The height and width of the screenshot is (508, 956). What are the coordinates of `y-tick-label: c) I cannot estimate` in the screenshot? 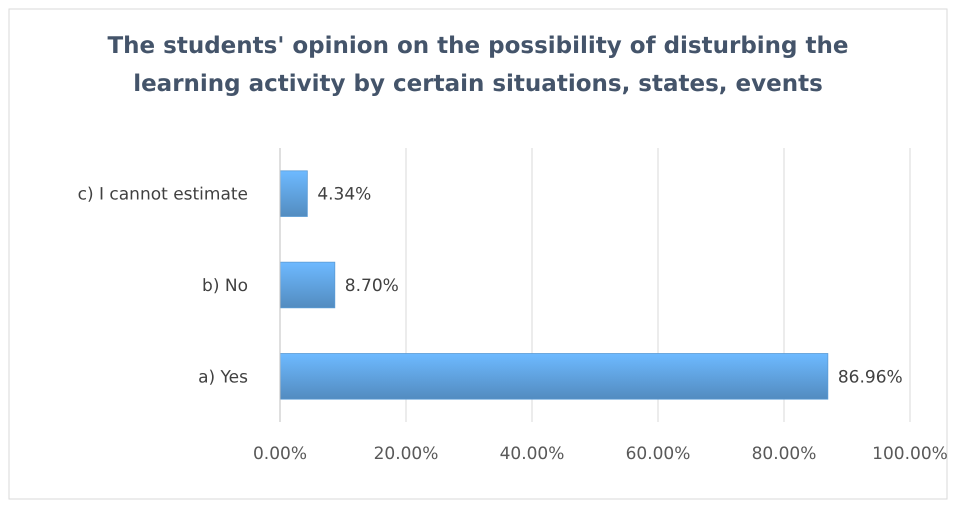 It's located at (163, 194).